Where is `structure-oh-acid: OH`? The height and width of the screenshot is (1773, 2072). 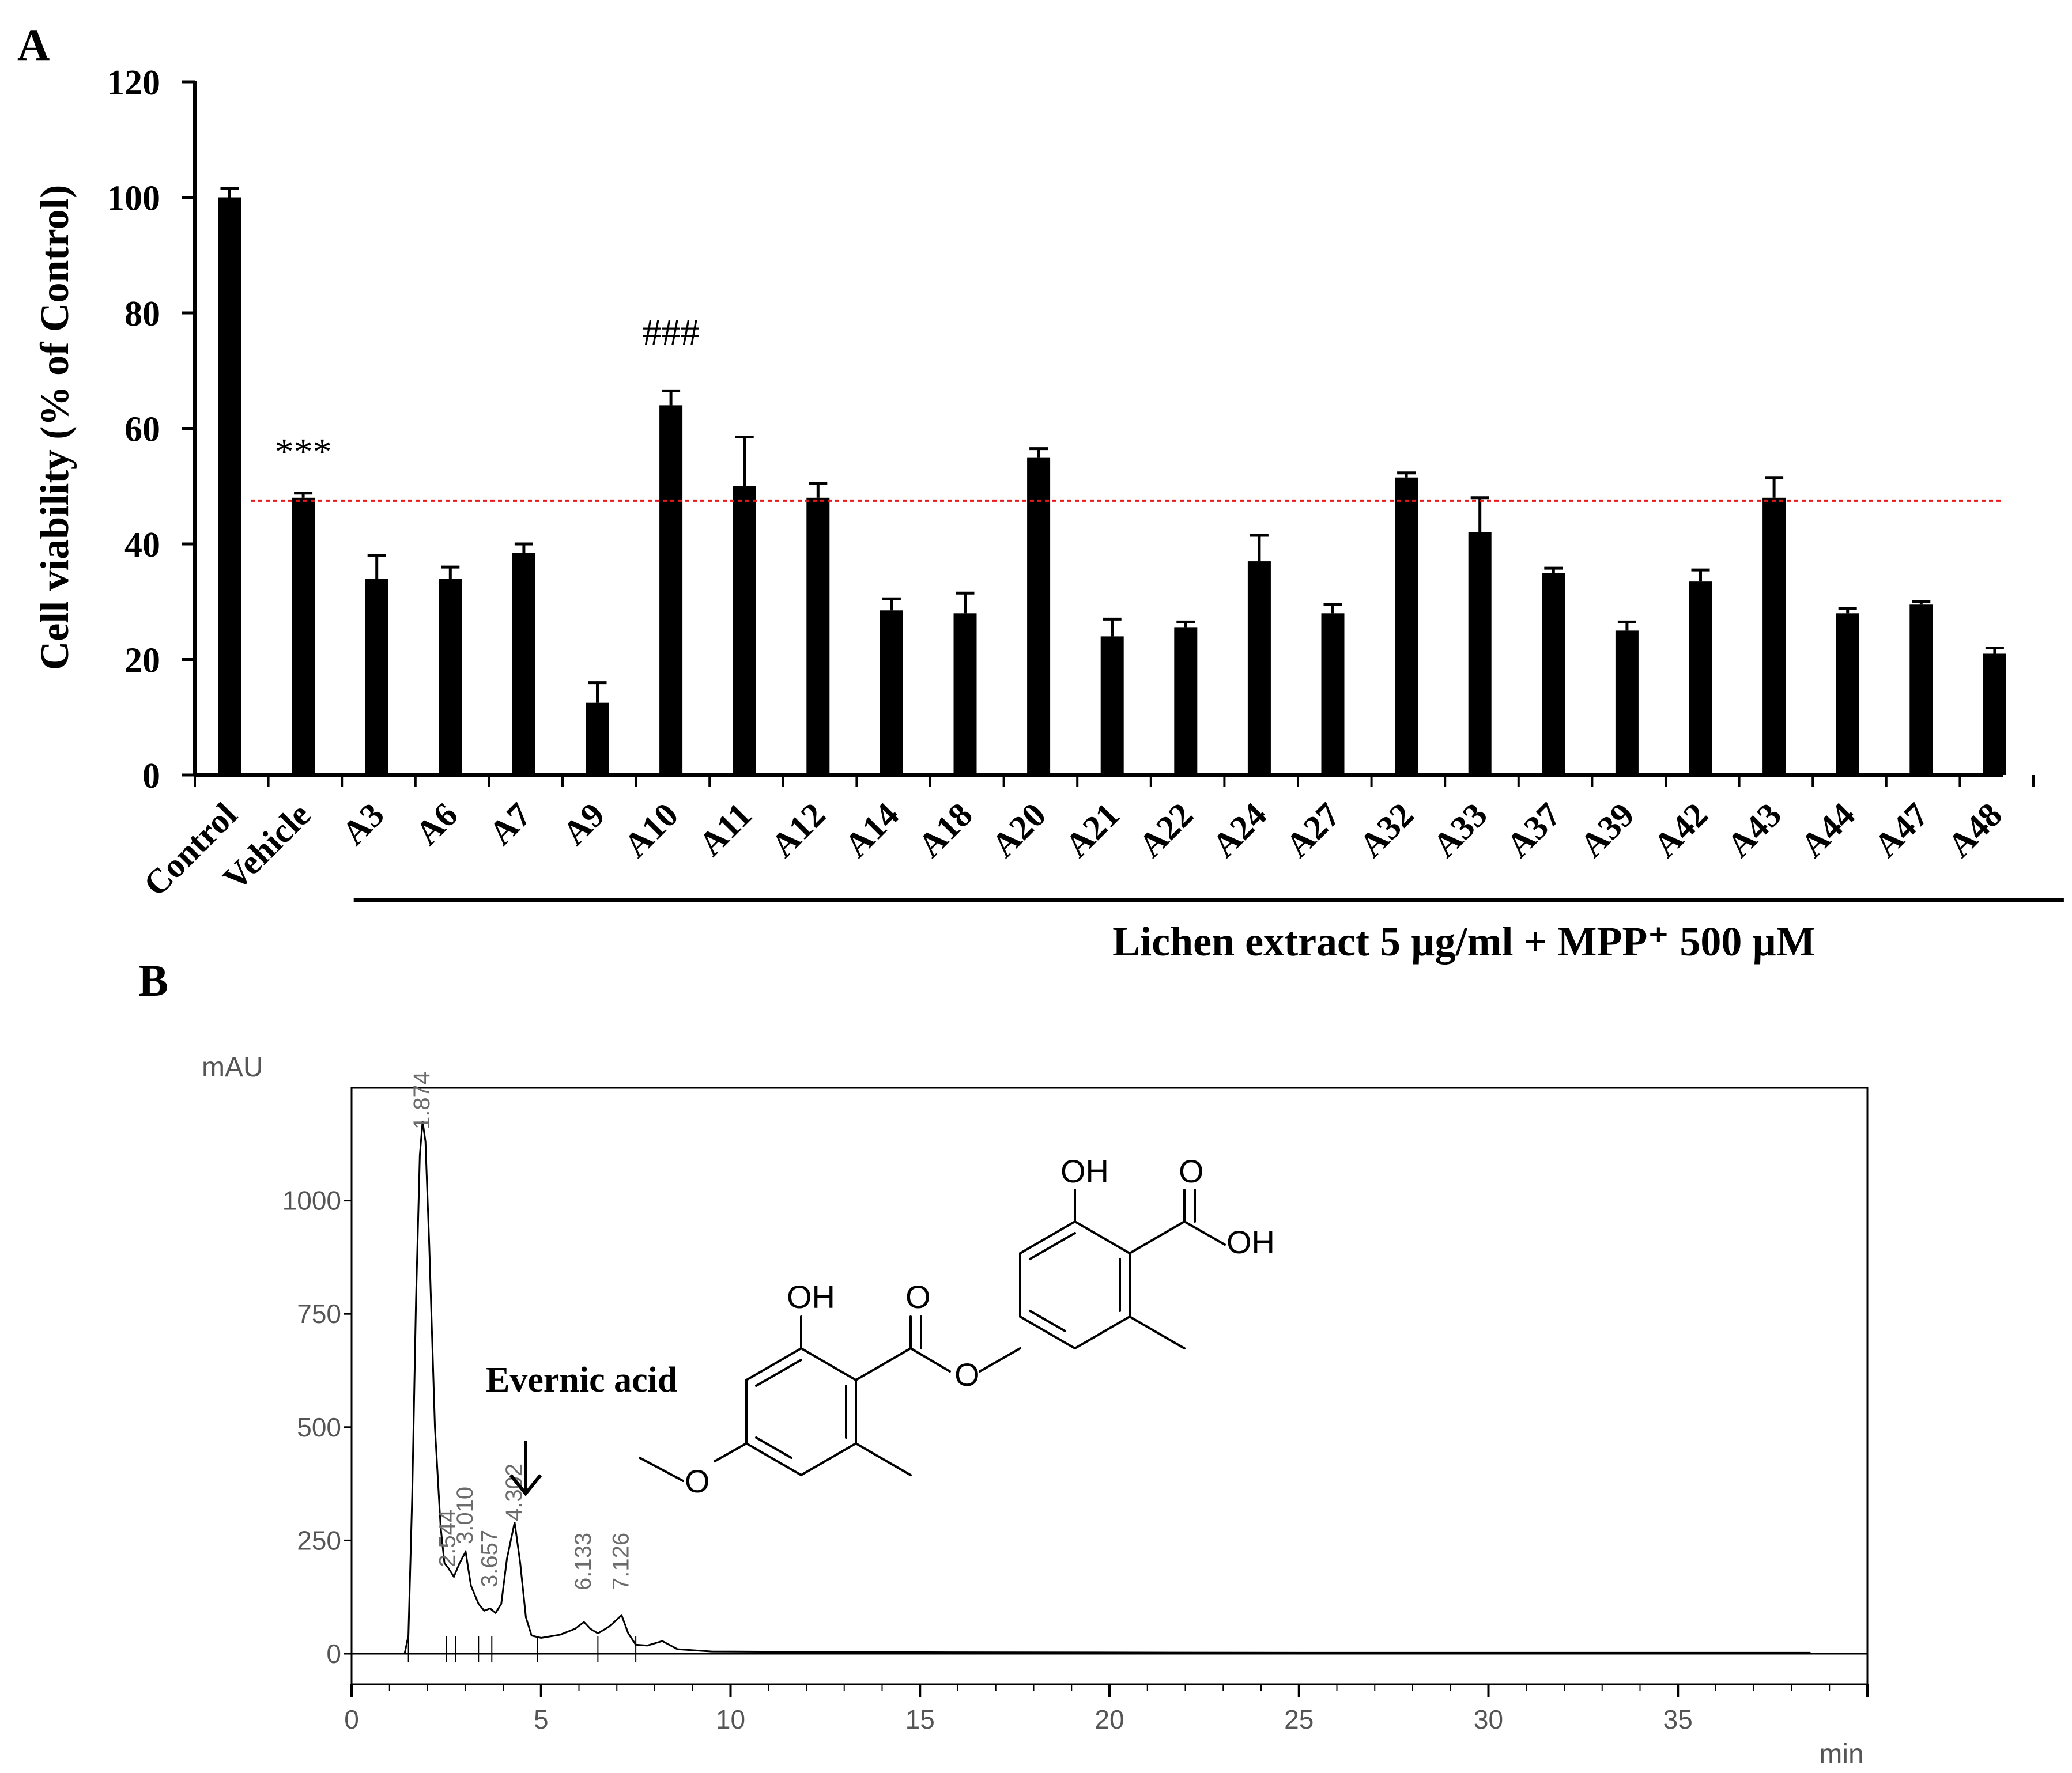
structure-oh-acid: OH is located at coordinates (1250, 1242).